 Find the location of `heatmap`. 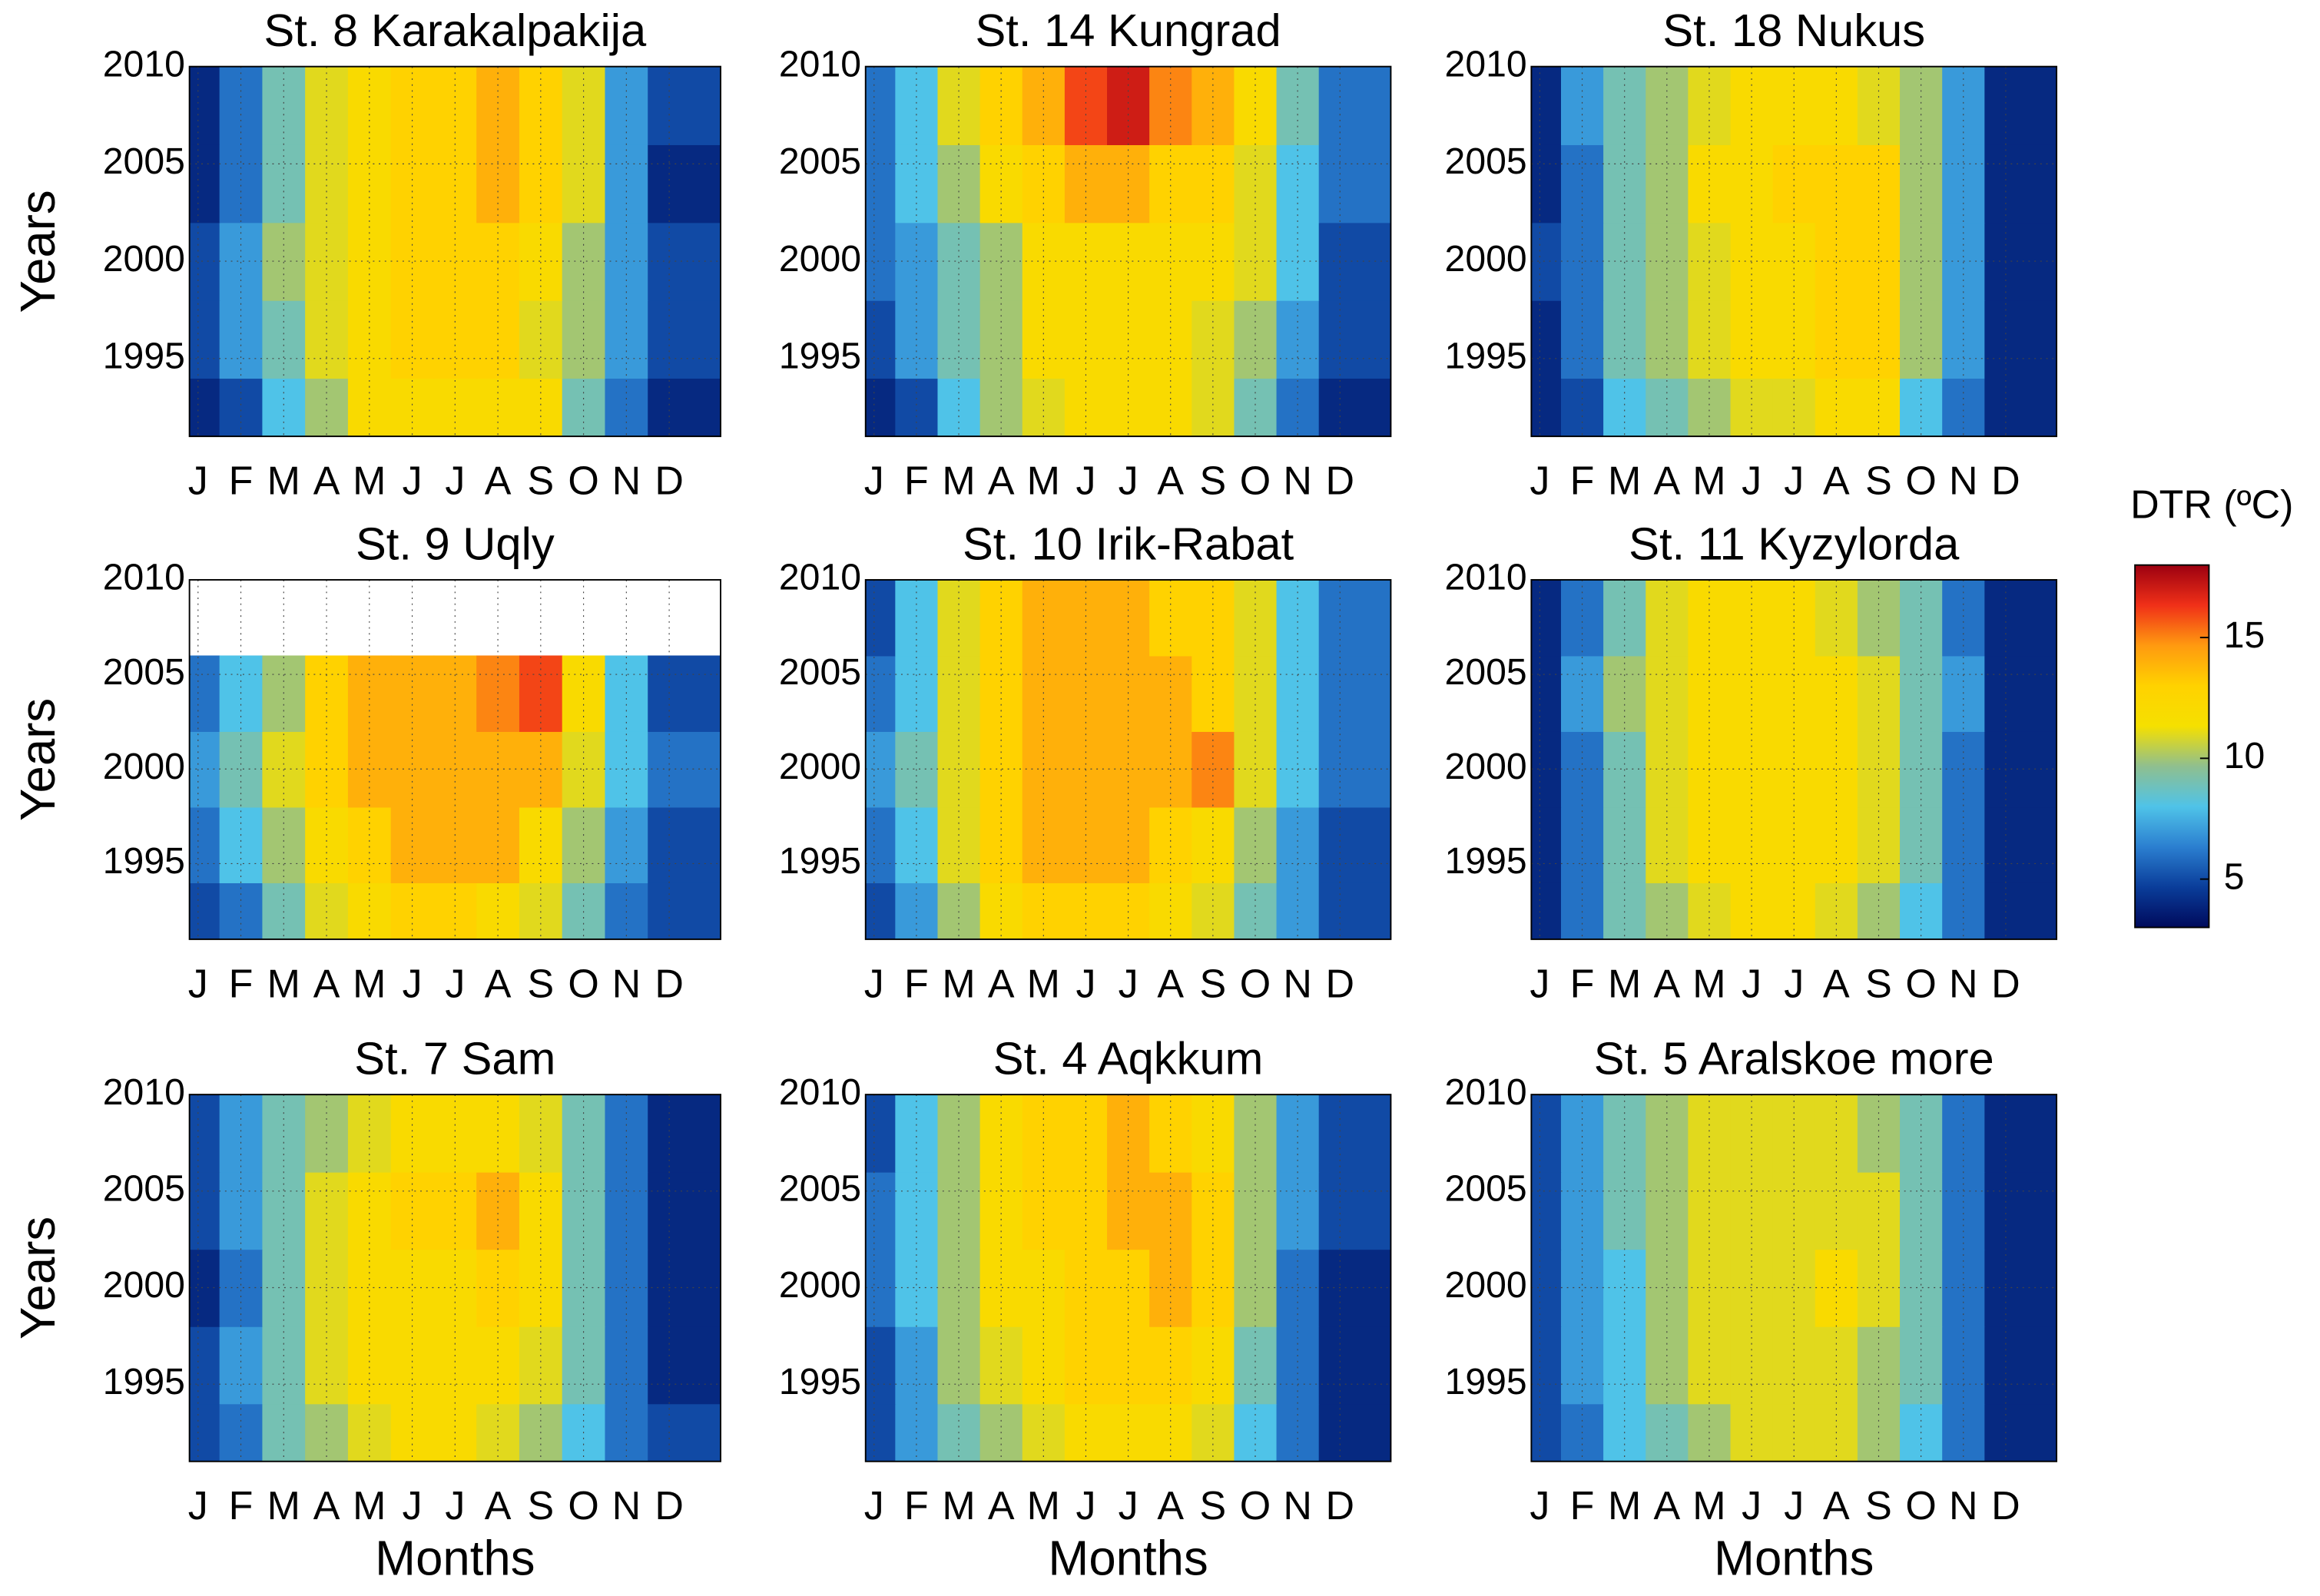

heatmap is located at coordinates (1128, 1278).